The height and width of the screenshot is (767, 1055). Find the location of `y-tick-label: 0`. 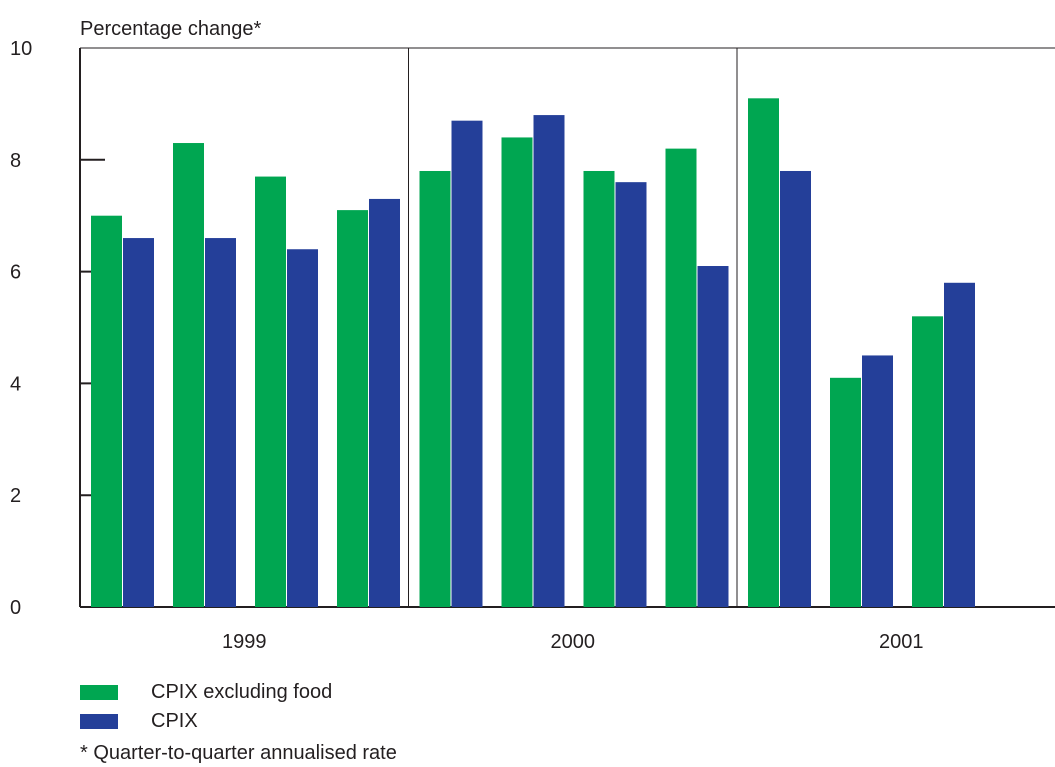

y-tick-label: 0 is located at coordinates (15, 608).